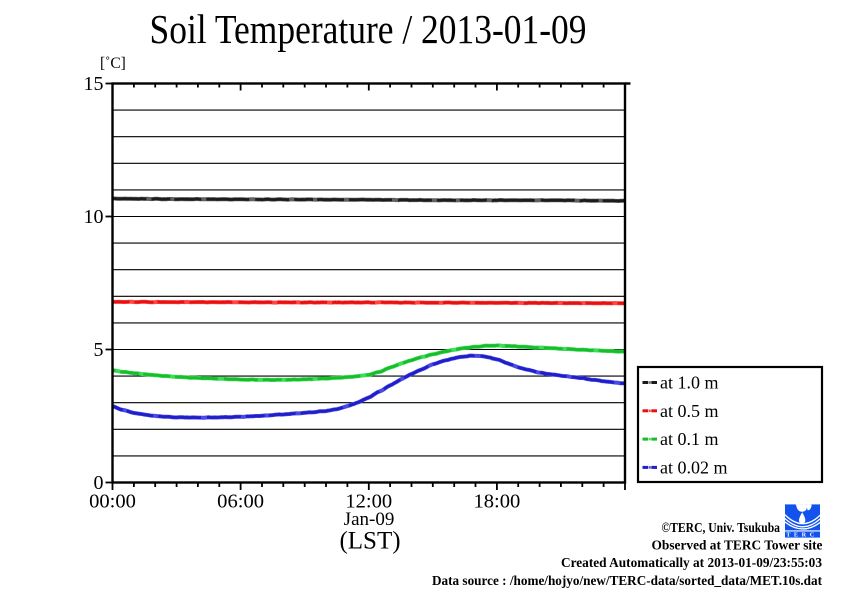  What do you see at coordinates (369, 519) in the screenshot?
I see `svg-text: Jan-09` at bounding box center [369, 519].